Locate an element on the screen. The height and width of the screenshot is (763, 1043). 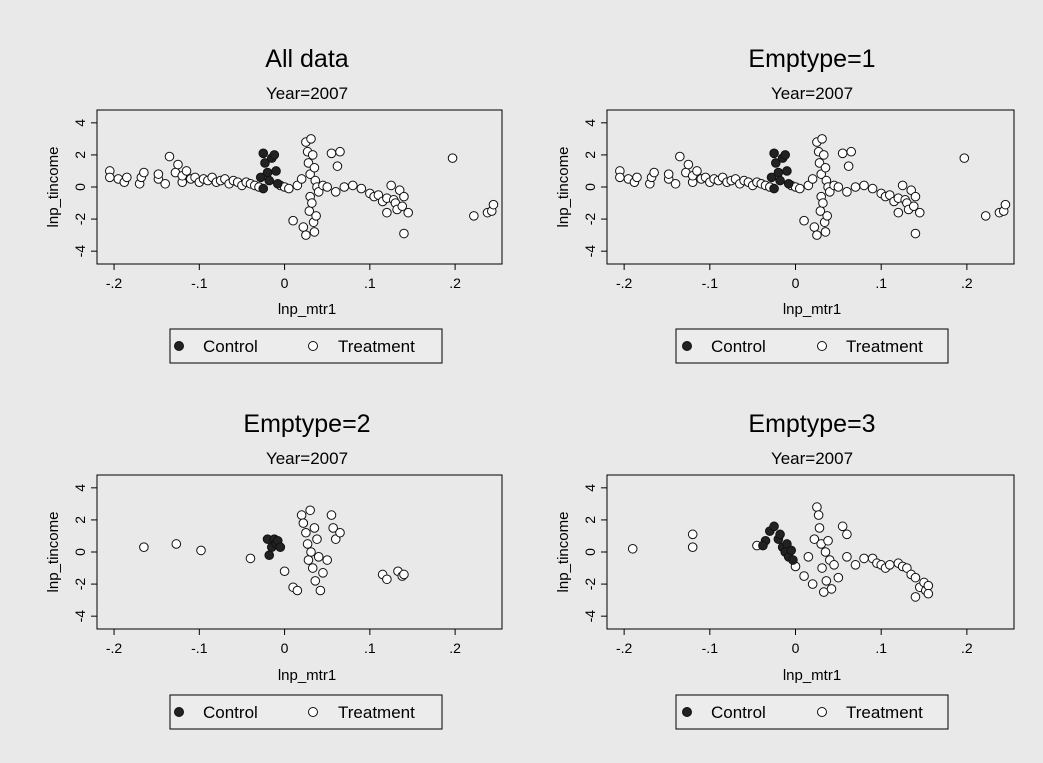
legend-treatment-marker is located at coordinates (313, 712).